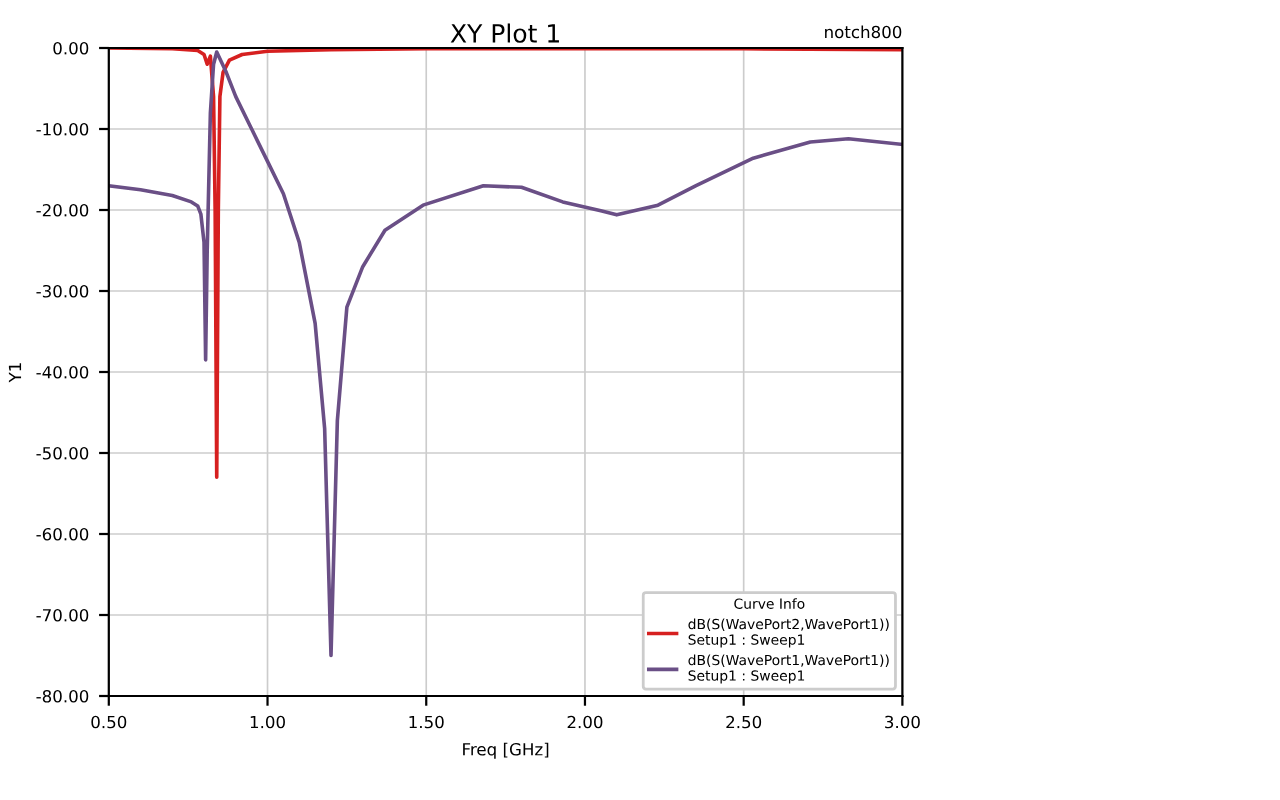  What do you see at coordinates (744, 722) in the screenshot?
I see `x-tick-label: 2.50` at bounding box center [744, 722].